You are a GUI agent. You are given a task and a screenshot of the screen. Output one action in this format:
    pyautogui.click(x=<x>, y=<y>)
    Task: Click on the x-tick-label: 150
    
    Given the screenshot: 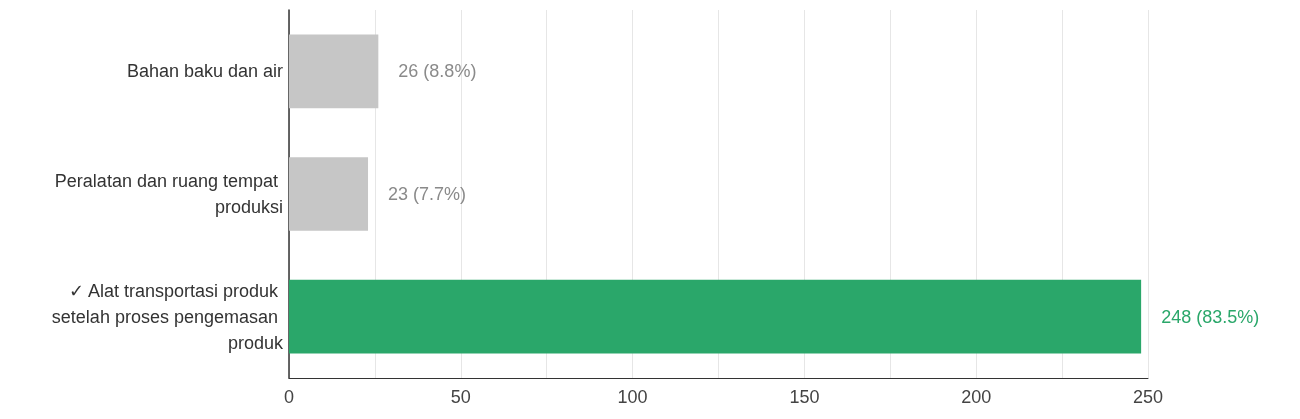 What is the action you would take?
    pyautogui.click(x=804, y=397)
    